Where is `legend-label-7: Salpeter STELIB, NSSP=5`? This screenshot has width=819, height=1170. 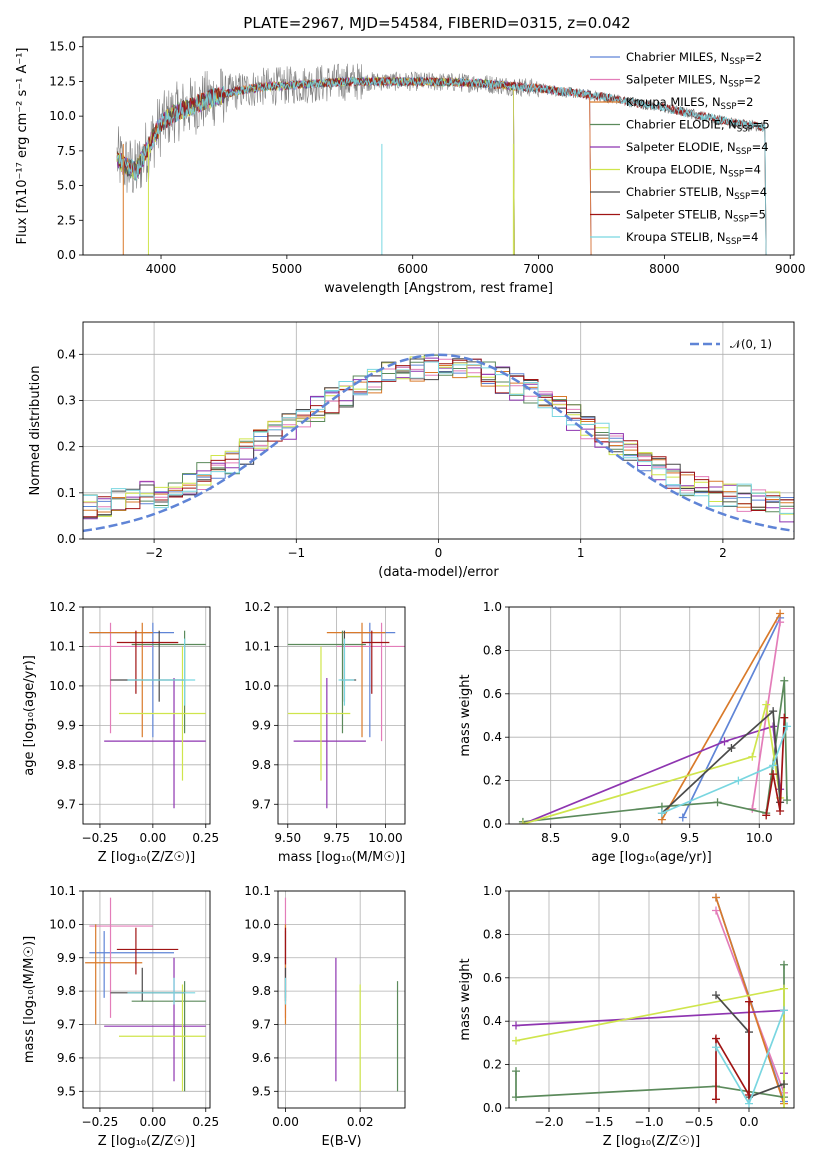 legend-label-7: Salpeter STELIB, NSSP=5 is located at coordinates (696, 216).